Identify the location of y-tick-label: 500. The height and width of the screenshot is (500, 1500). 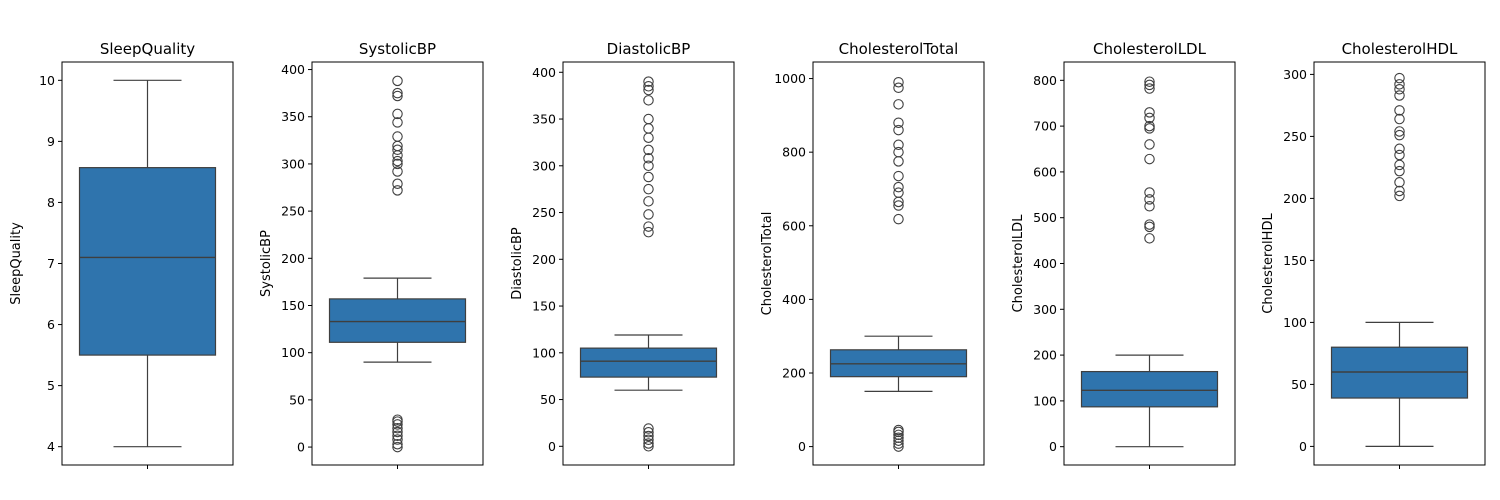
(1045, 217).